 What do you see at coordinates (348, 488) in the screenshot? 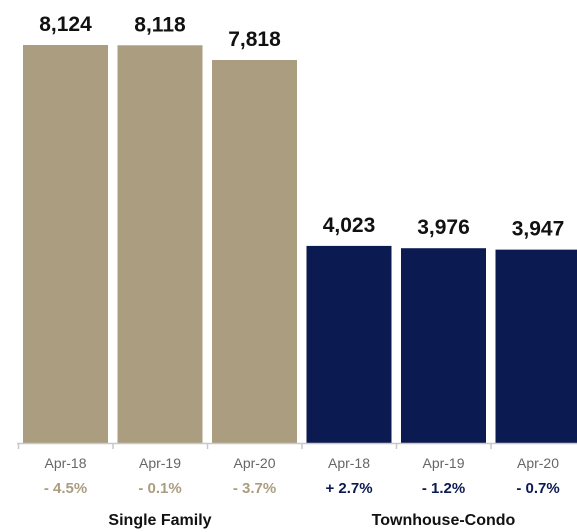
I see `percent-change-label: + 2.7%` at bounding box center [348, 488].